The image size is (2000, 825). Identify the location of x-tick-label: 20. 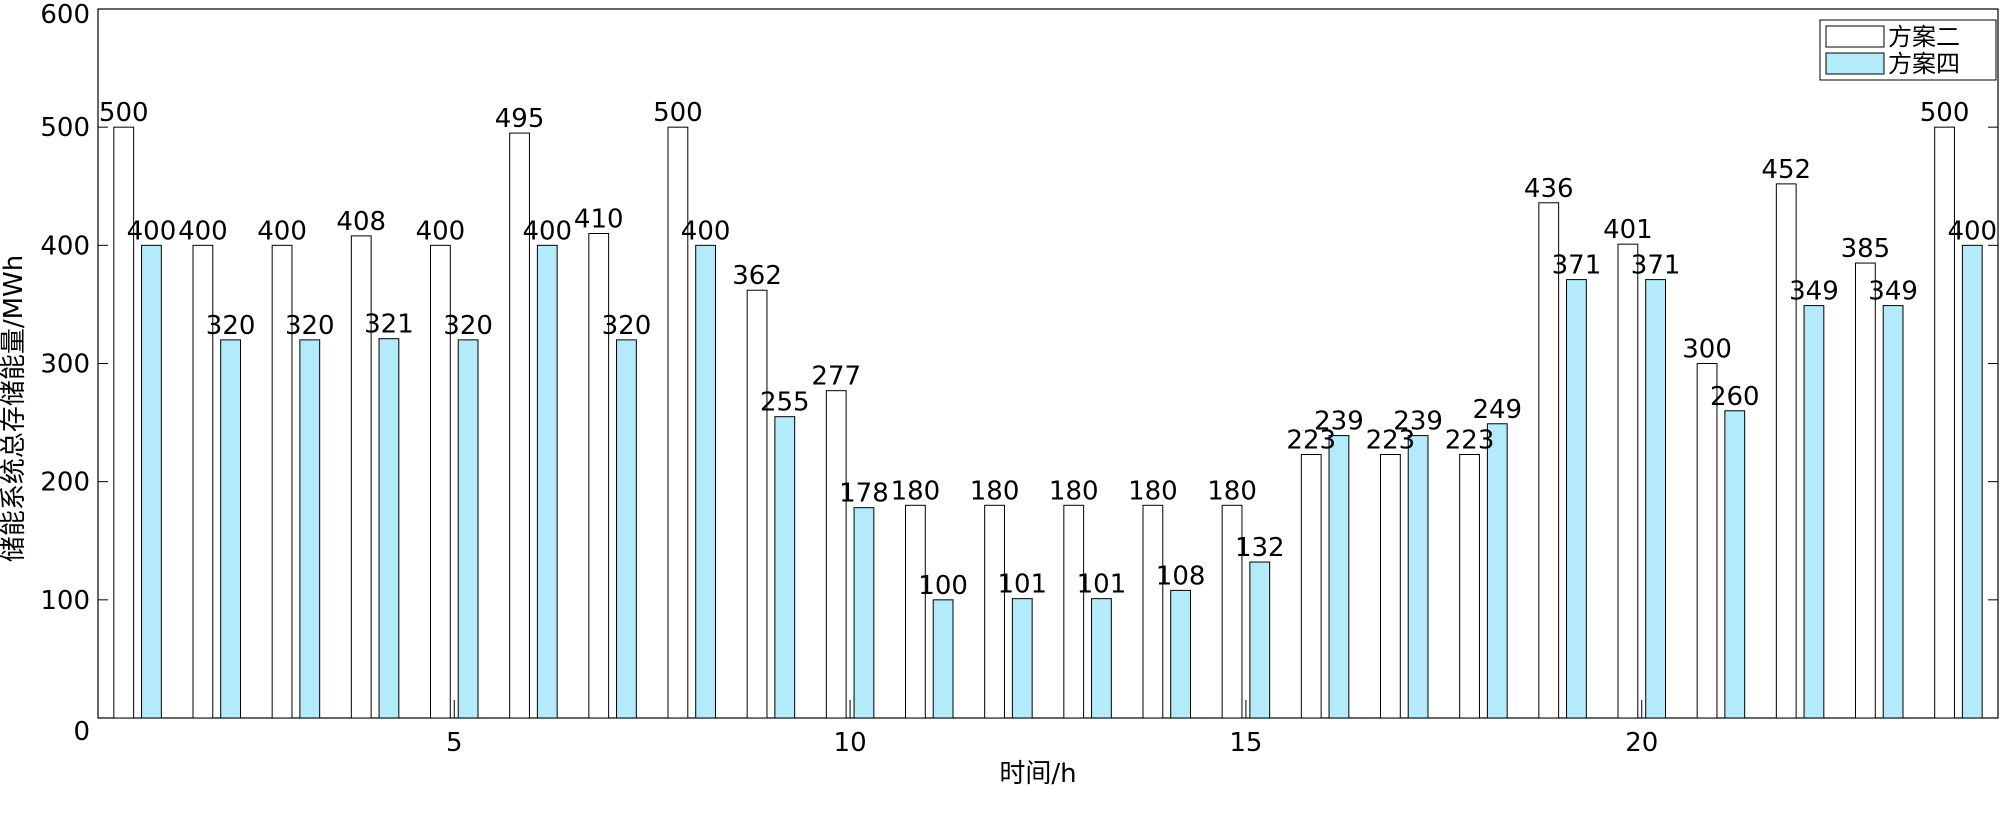
(1641, 743).